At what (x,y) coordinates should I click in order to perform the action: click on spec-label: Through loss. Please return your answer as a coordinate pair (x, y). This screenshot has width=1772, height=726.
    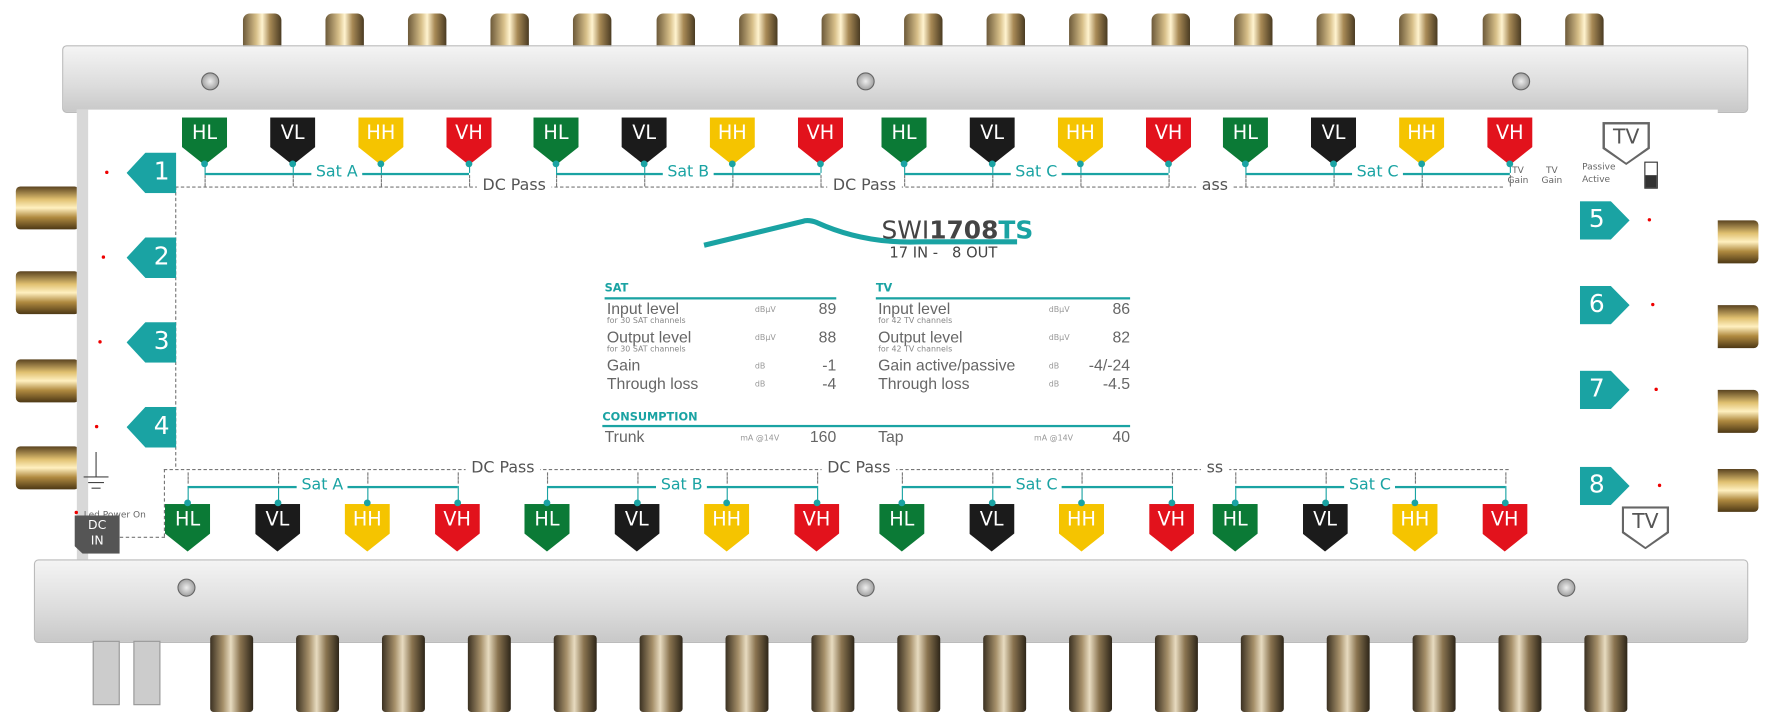
    Looking at the image, I should click on (924, 383).